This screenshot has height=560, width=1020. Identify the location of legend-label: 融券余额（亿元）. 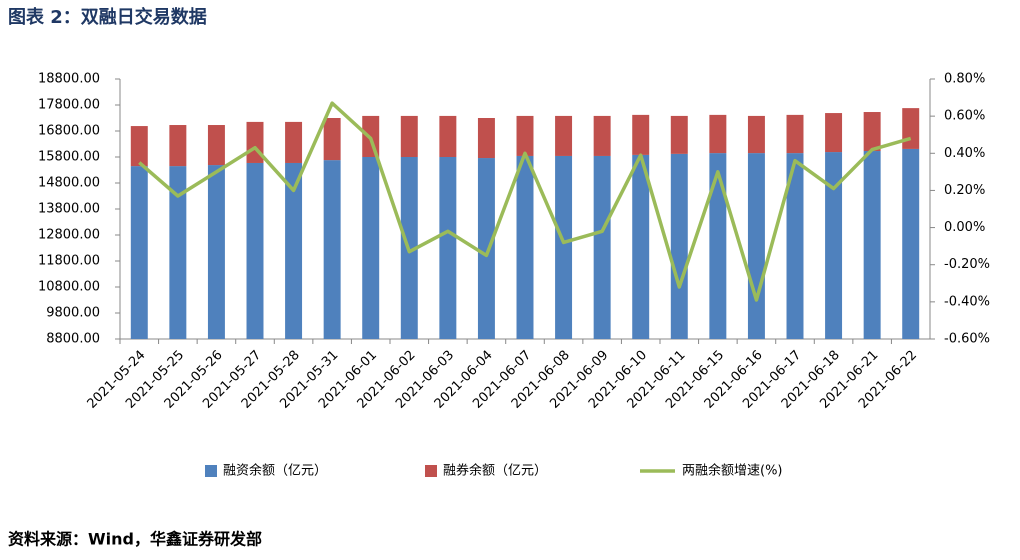
(495, 471).